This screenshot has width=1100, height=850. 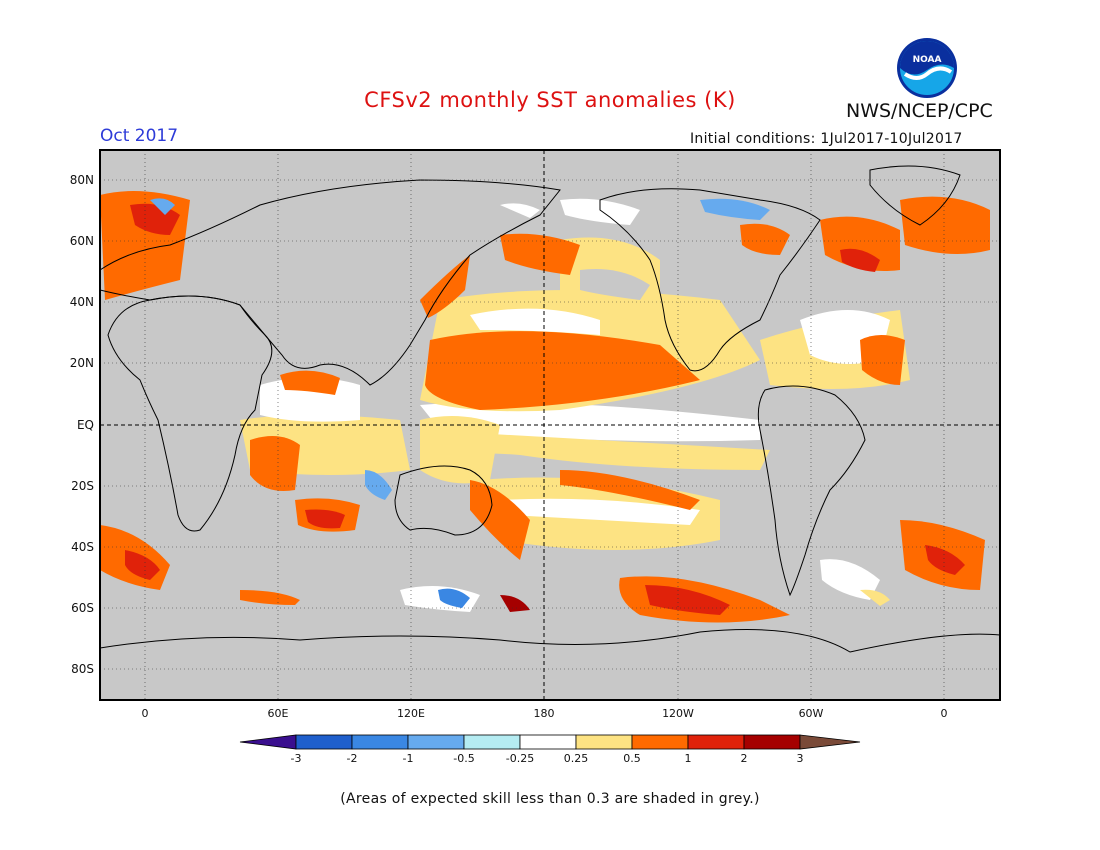 I want to click on lat-label: 80N, so click(x=81, y=180).